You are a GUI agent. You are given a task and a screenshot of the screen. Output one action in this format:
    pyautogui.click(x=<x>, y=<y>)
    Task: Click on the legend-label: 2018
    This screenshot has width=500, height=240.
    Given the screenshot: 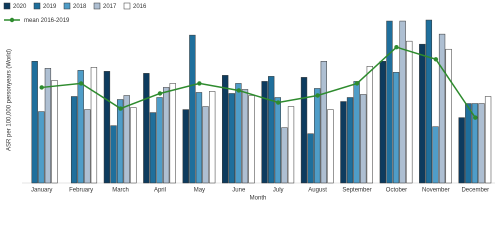 What is the action you would take?
    pyautogui.click(x=80, y=7)
    